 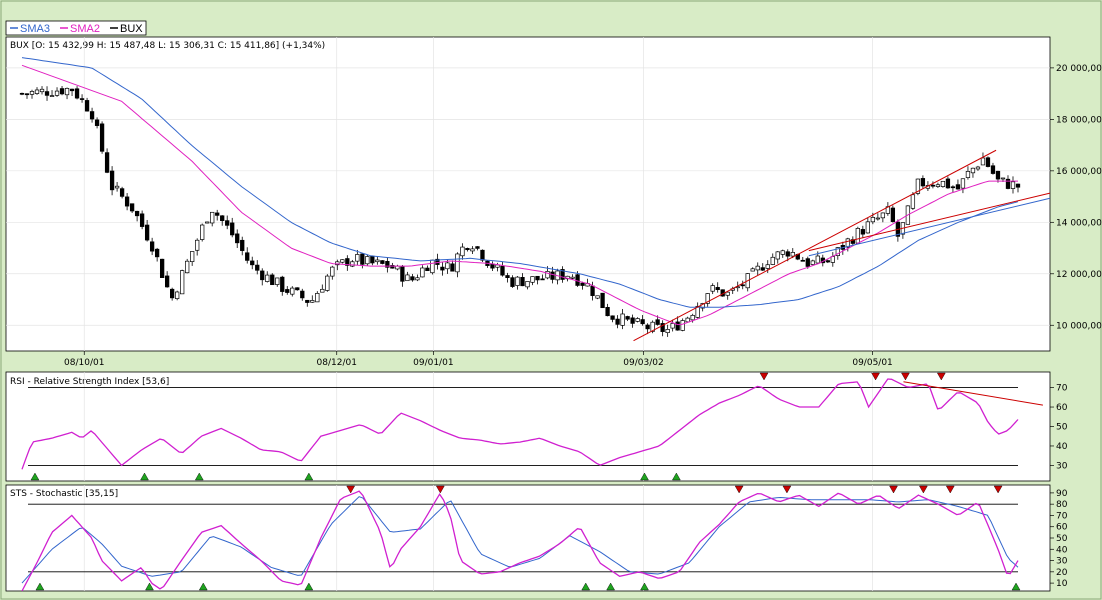 I want to click on price-y-tick-label: 10 000,00, so click(x=1079, y=326).